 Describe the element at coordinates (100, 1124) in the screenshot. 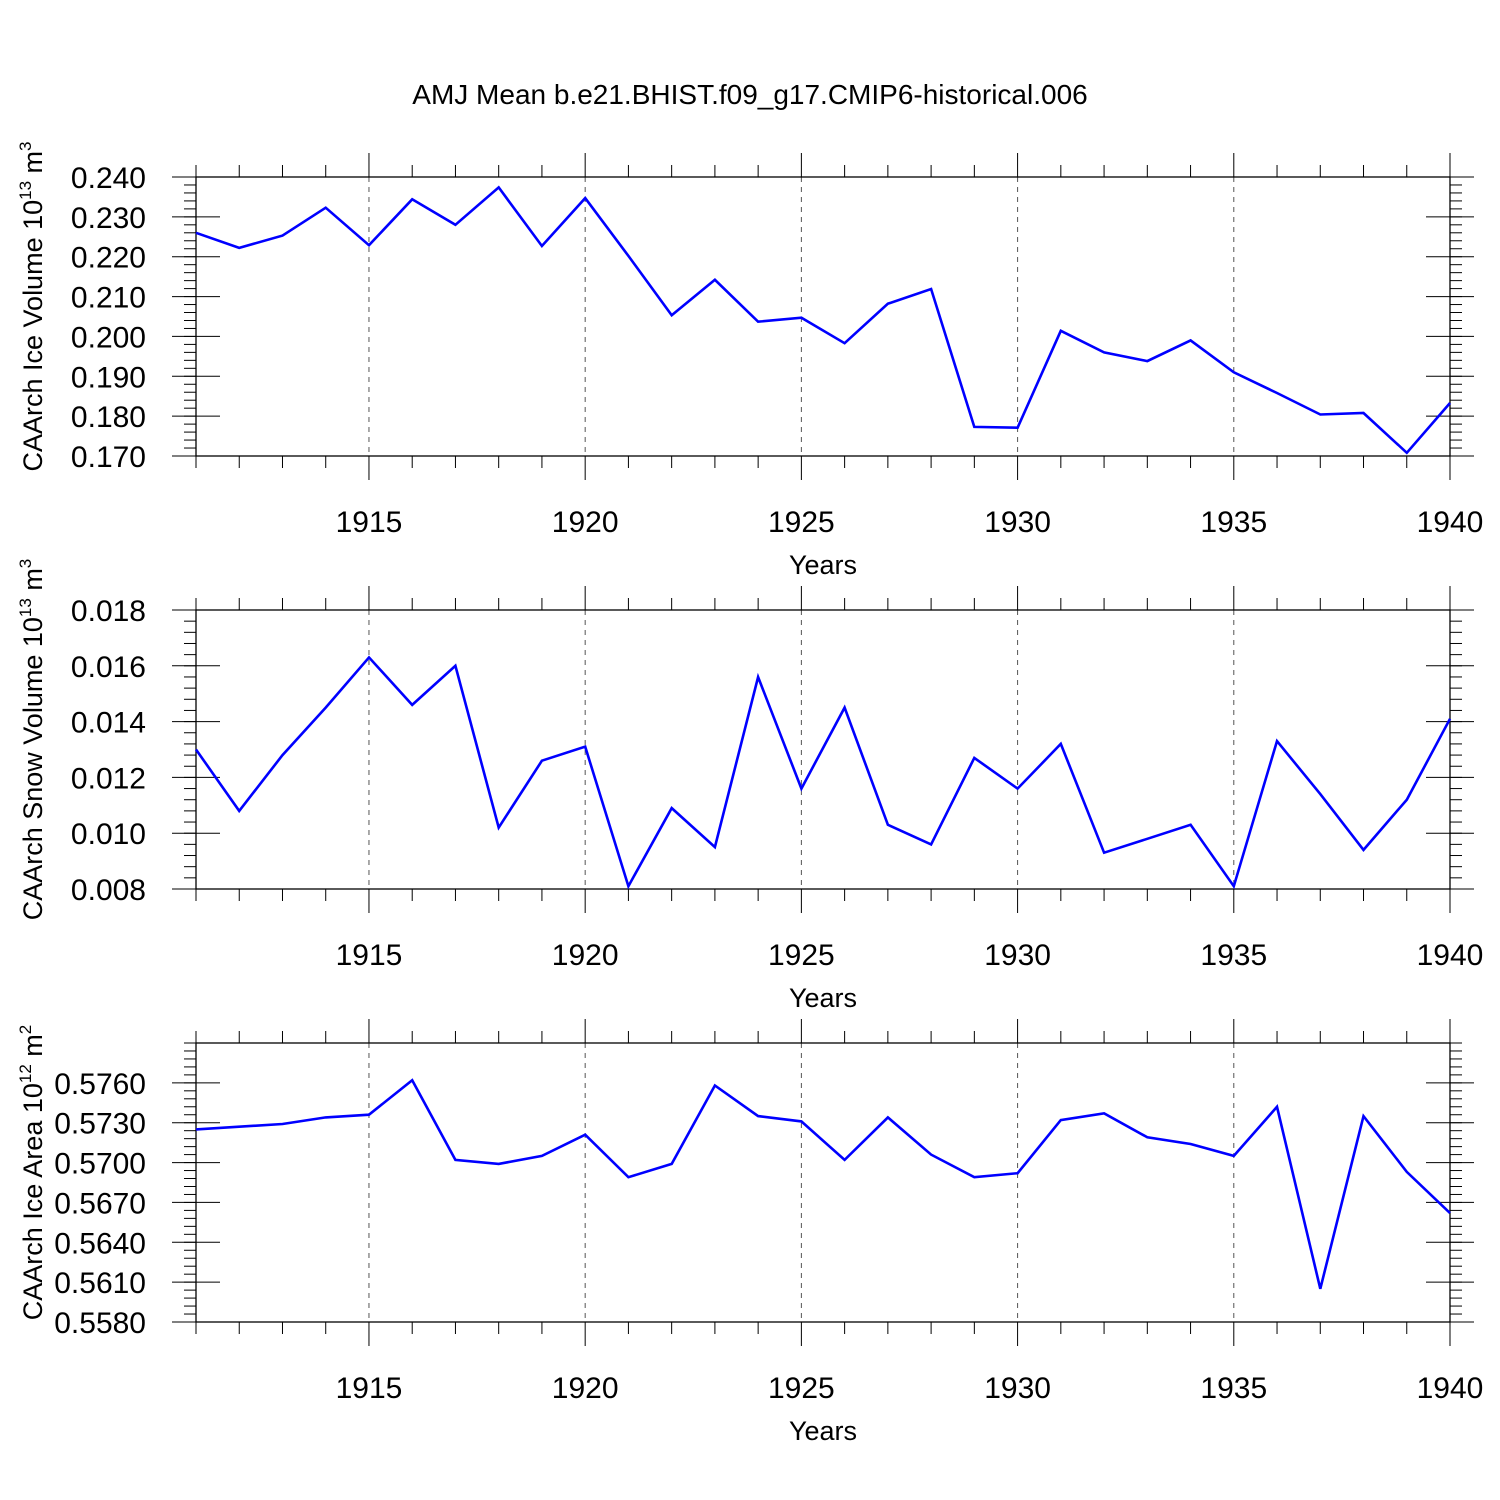

I see `y-tick-label: 0.5730` at that location.